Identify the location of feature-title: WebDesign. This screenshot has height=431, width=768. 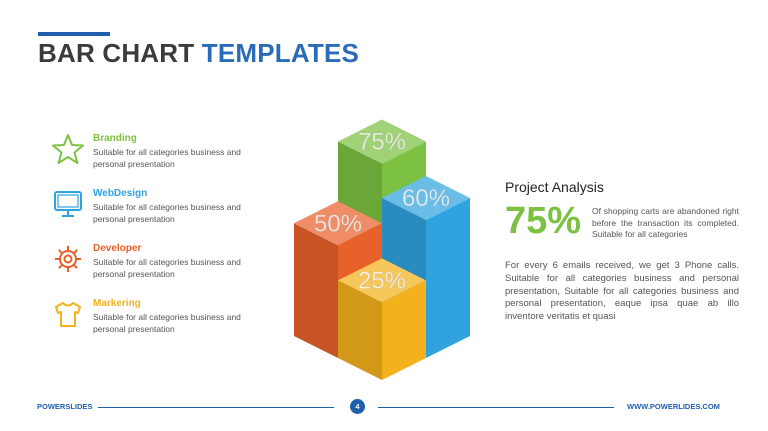
(120, 193).